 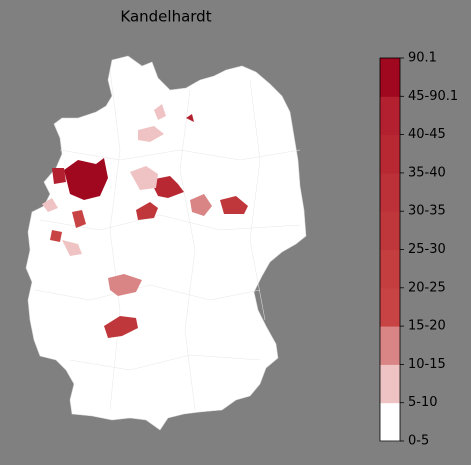 What do you see at coordinates (427, 134) in the screenshot?
I see `colorbar-label: 40-45` at bounding box center [427, 134].